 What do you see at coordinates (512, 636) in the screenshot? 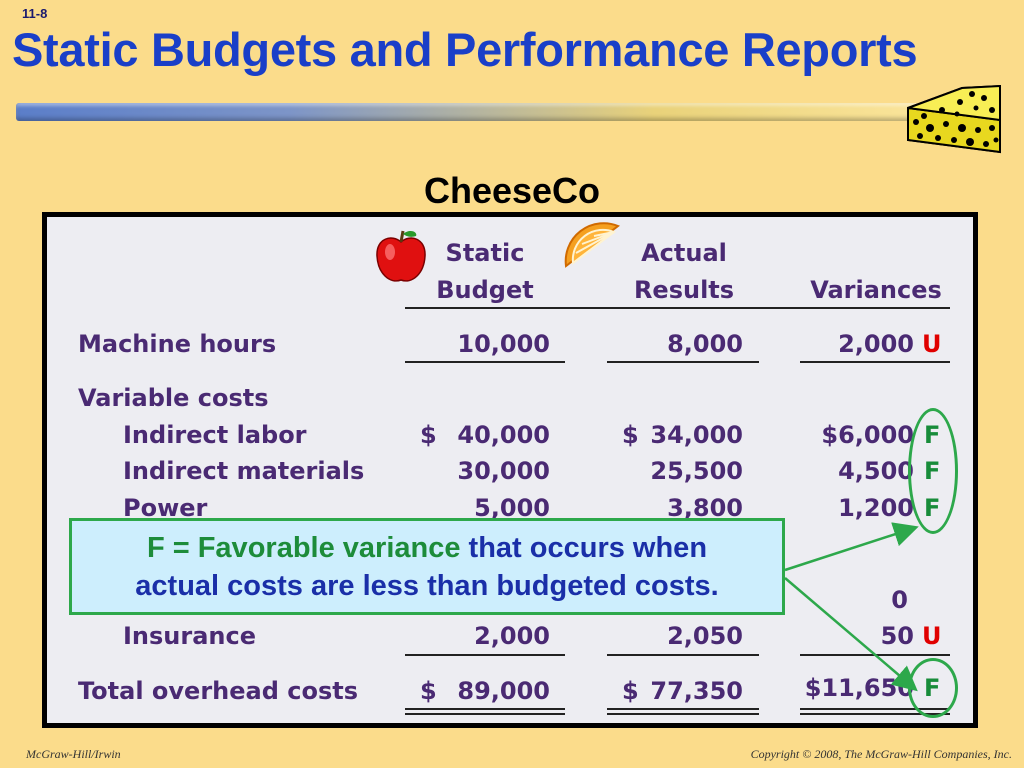
I see `insurance-budget: 2,000` at bounding box center [512, 636].